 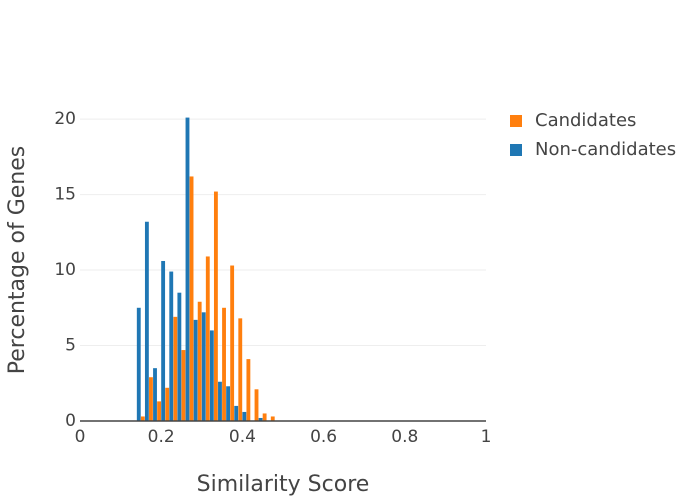 What do you see at coordinates (70, 421) in the screenshot?
I see `y-tick-label: 0` at bounding box center [70, 421].